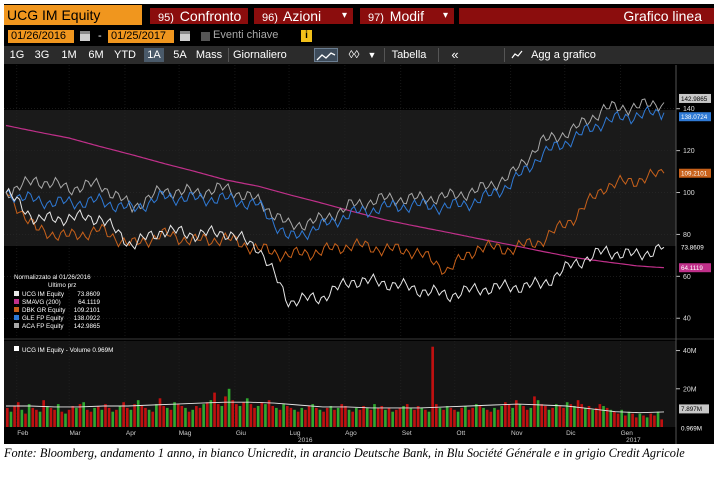 The image size is (718, 480). Describe the element at coordinates (689, 193) in the screenshot. I see `y-tick-label: 100` at that location.